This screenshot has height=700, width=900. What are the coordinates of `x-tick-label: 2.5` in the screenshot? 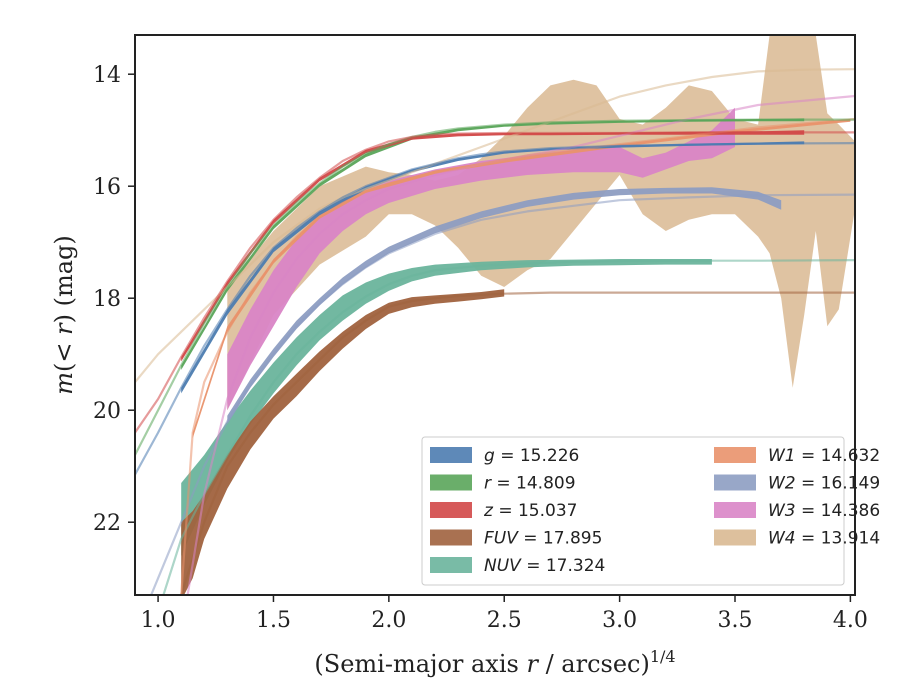 It's located at (504, 620).